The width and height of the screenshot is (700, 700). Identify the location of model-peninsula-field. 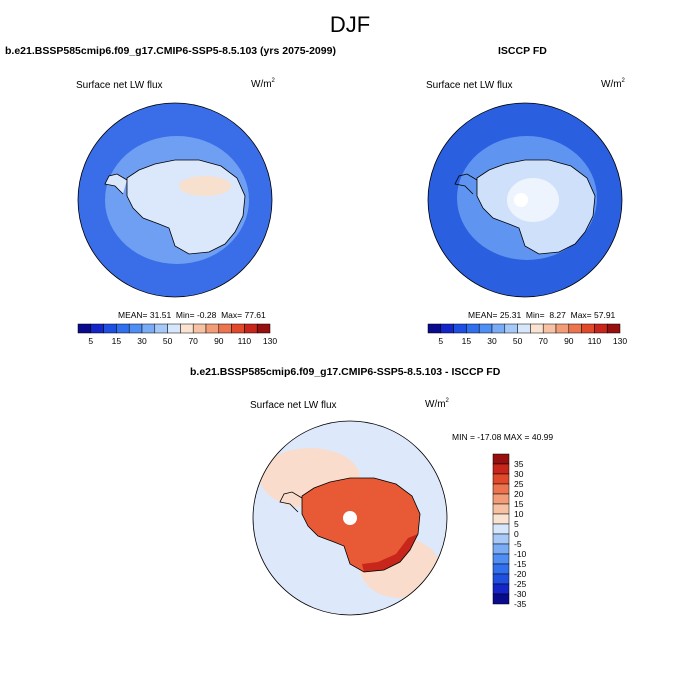
(116, 184).